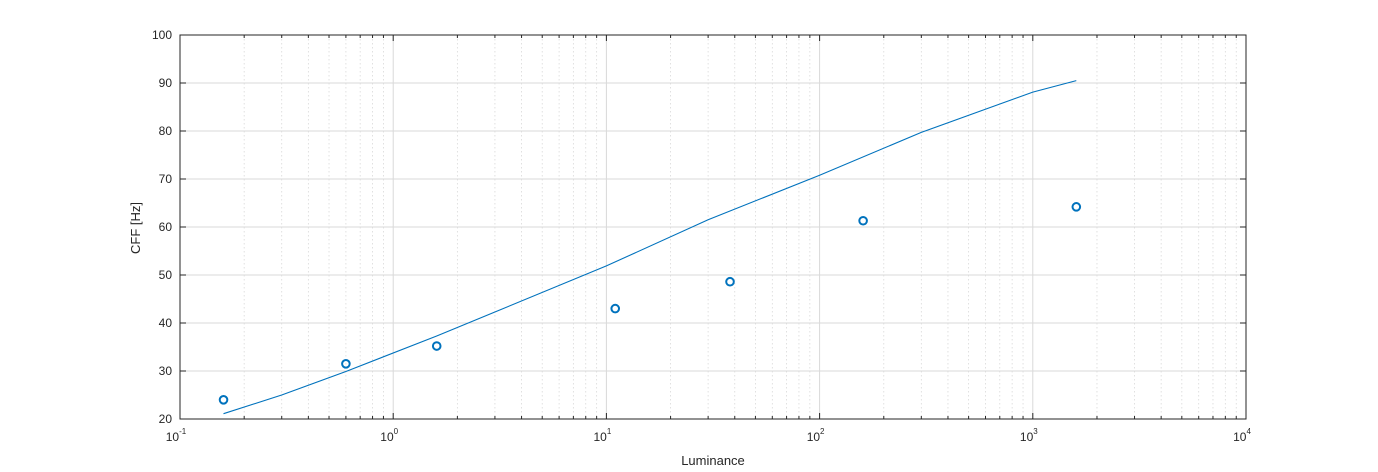 This screenshot has width=1378, height=472. What do you see at coordinates (135, 228) in the screenshot?
I see `y-axis-title: CFF [Hz]` at bounding box center [135, 228].